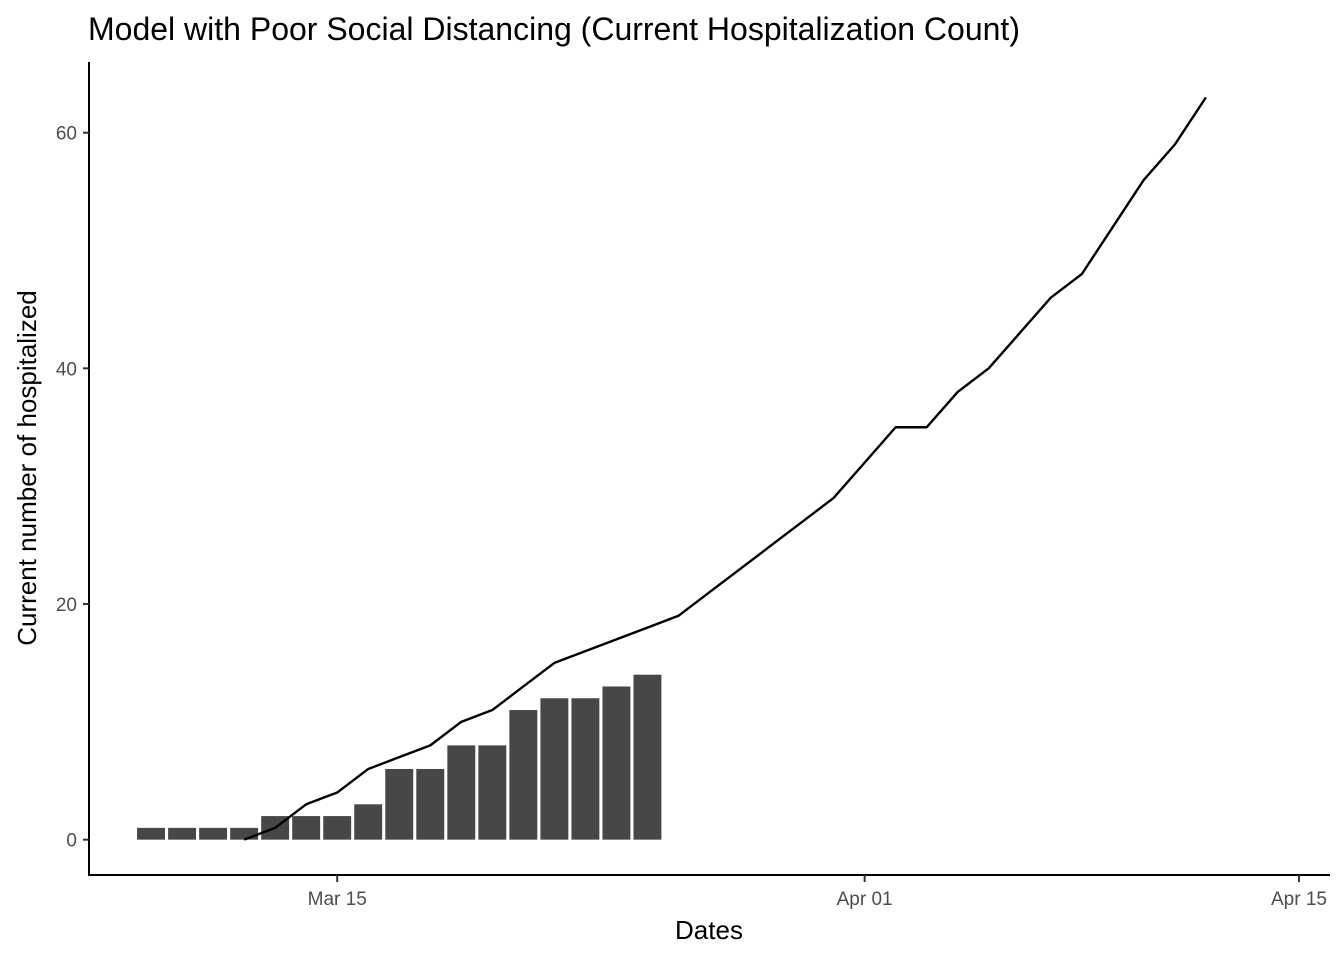 Image resolution: width=1344 pixels, height=960 pixels. I want to click on x-axis-title: Dates, so click(709, 930).